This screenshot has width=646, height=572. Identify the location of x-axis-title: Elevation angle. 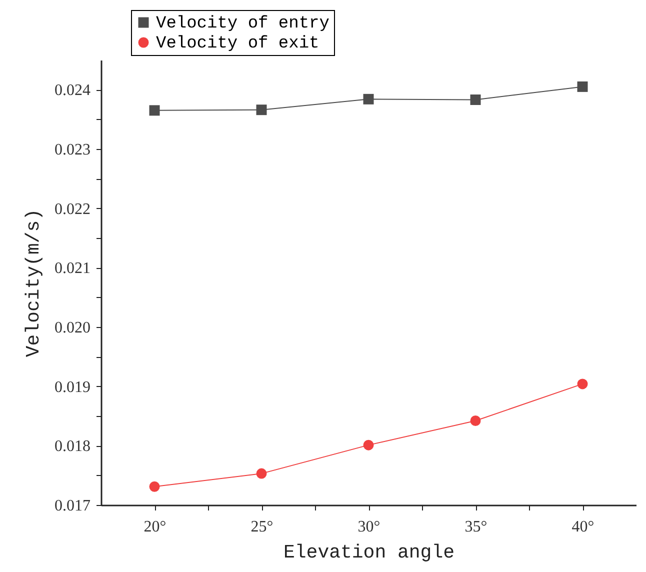
(369, 553).